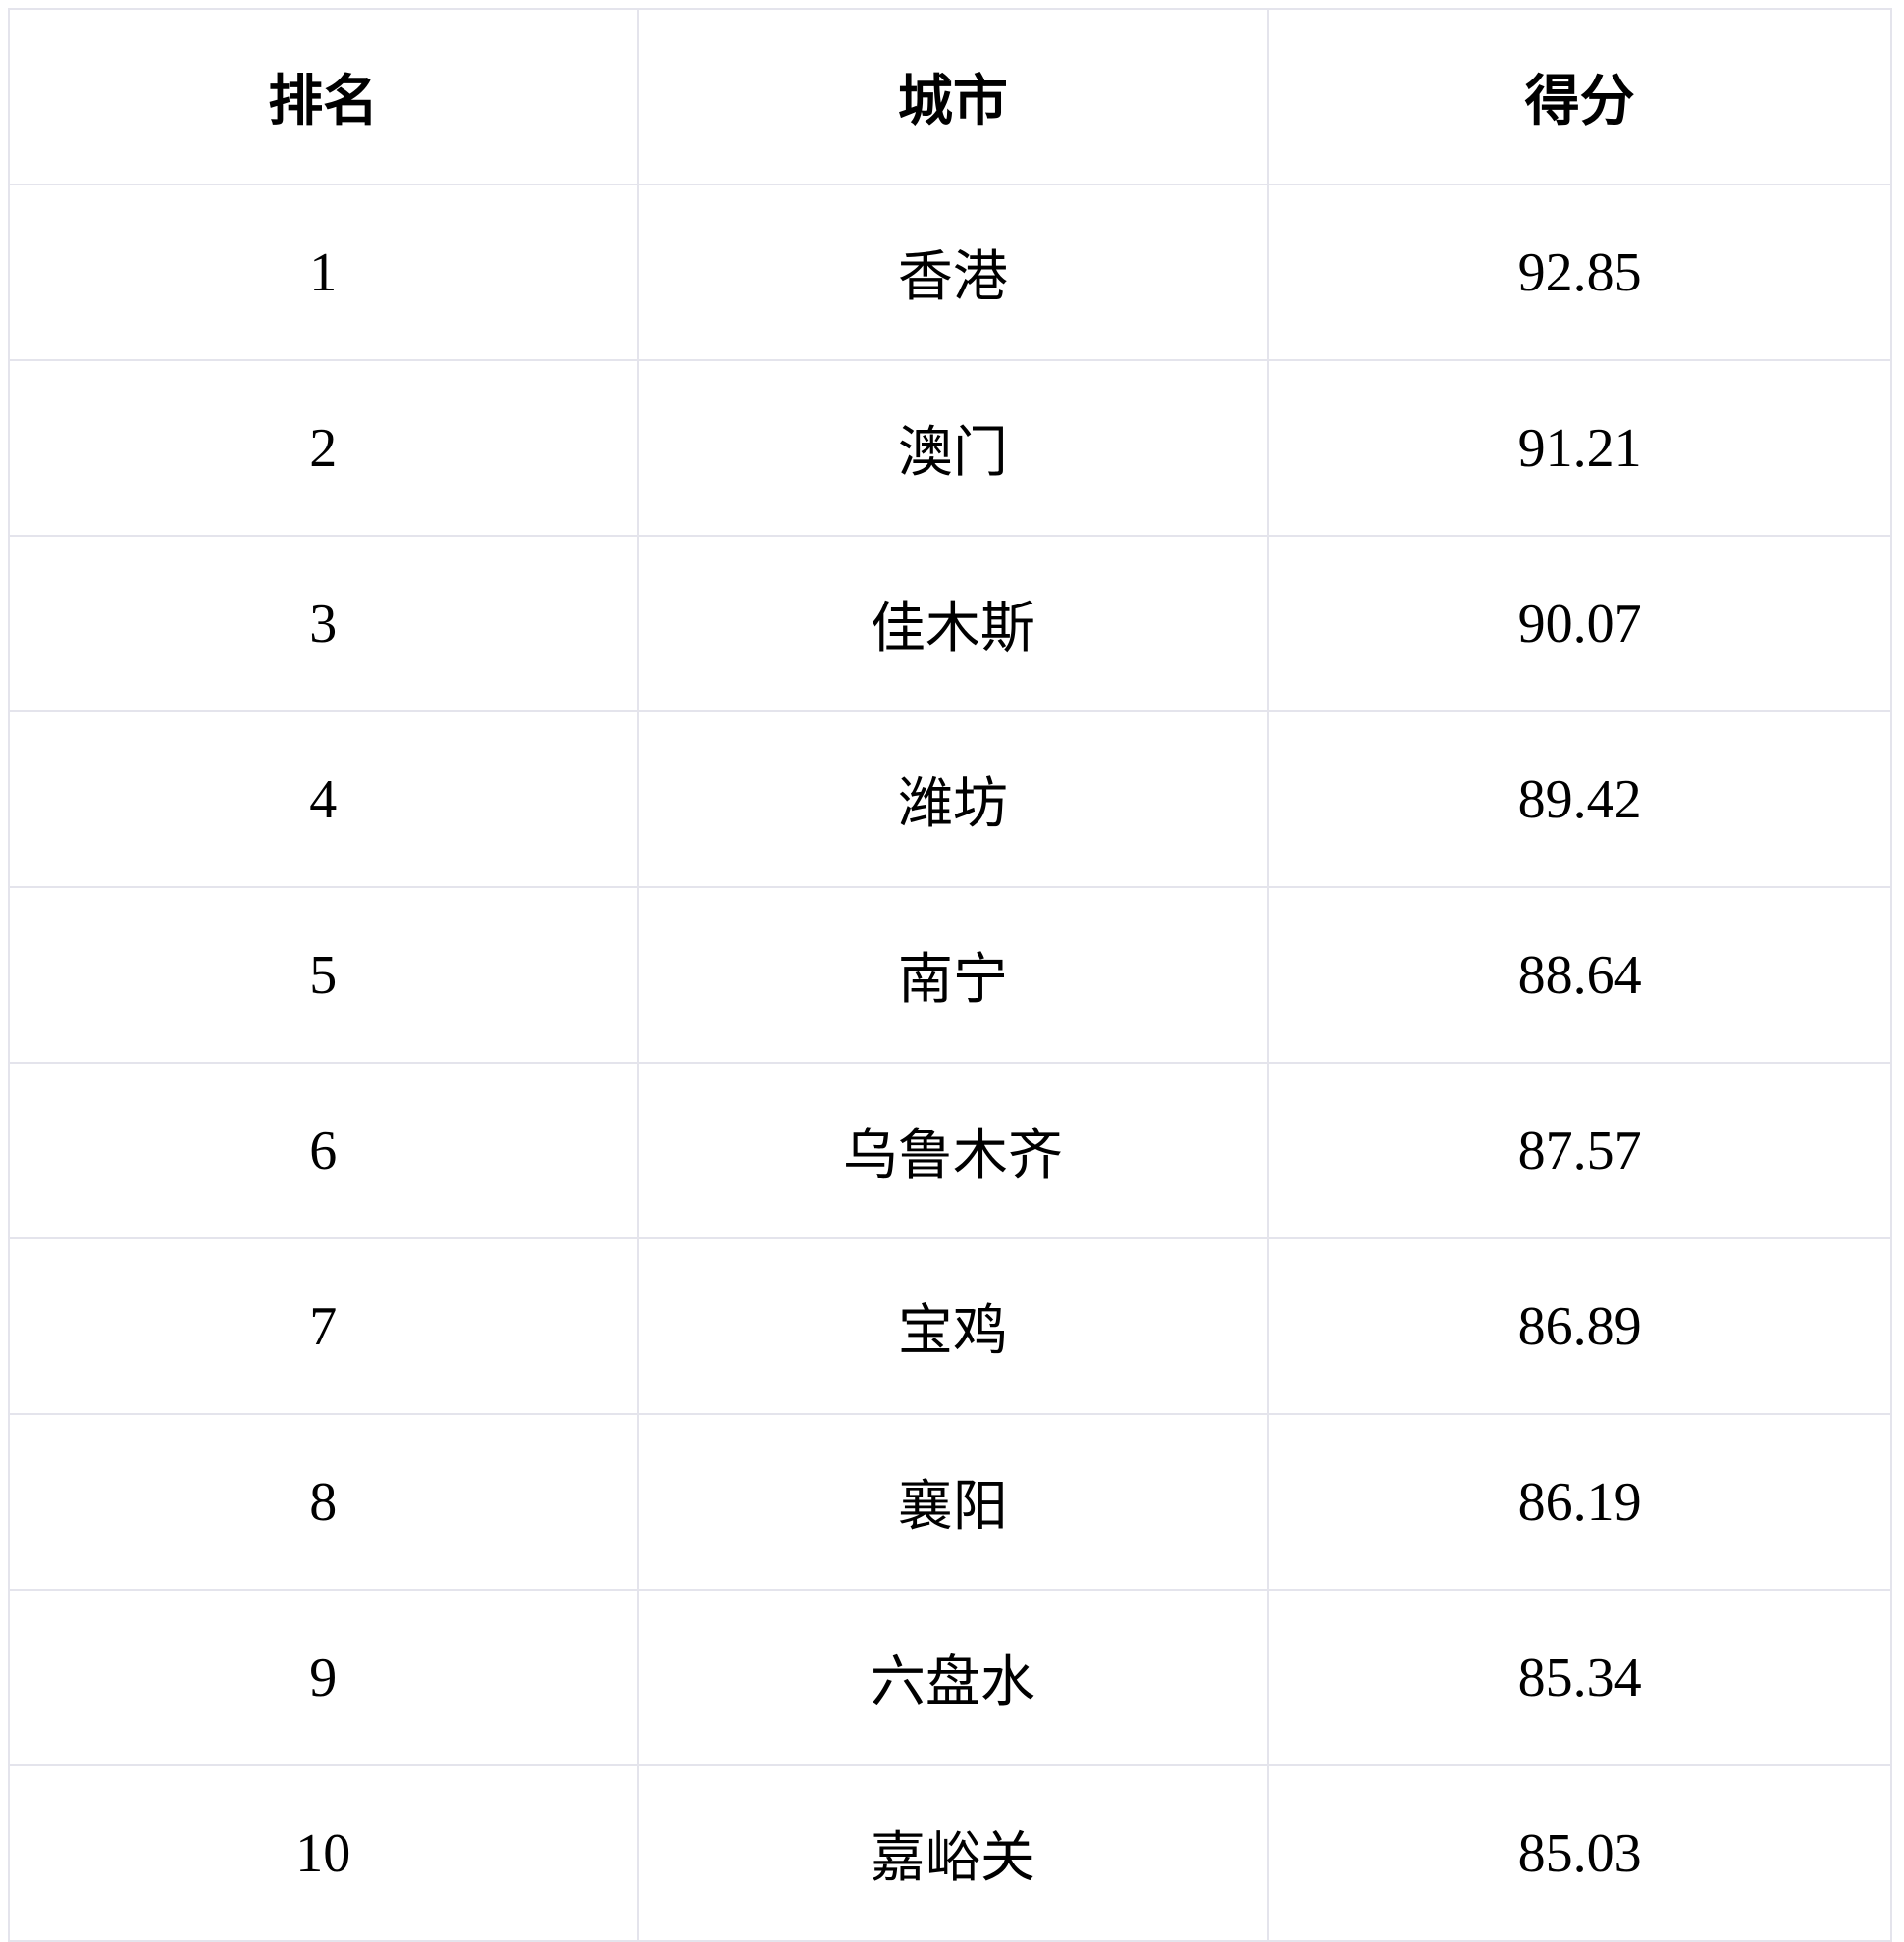 The image size is (1904, 1942). Describe the element at coordinates (323, 96) in the screenshot. I see `column-header-rank: 排名` at that location.